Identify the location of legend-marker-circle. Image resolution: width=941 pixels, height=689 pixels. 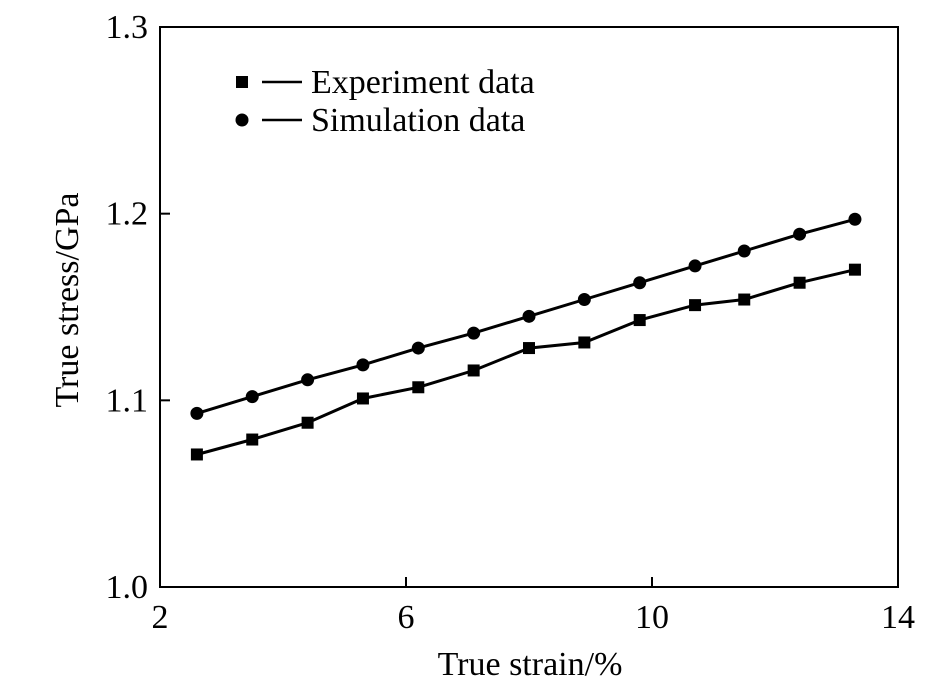
(242, 120).